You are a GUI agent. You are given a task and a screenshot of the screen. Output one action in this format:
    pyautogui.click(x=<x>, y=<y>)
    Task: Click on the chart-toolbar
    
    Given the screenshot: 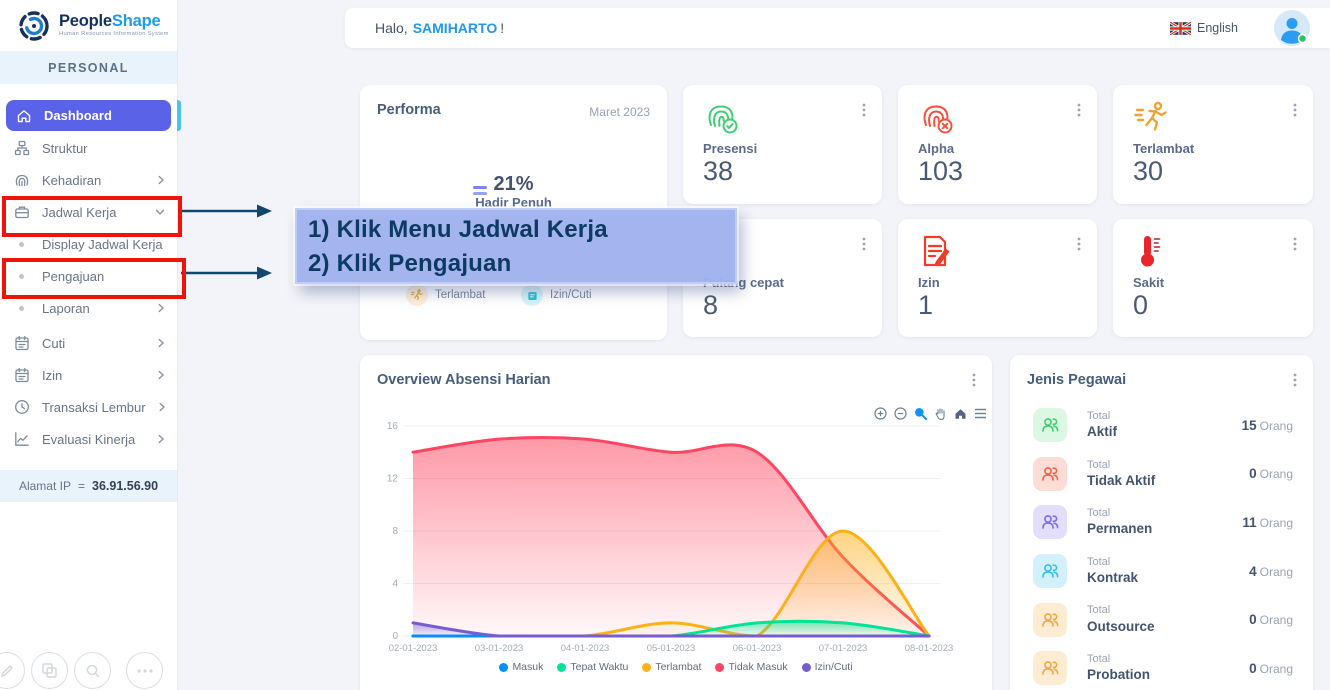 What is the action you would take?
    pyautogui.click(x=930, y=413)
    